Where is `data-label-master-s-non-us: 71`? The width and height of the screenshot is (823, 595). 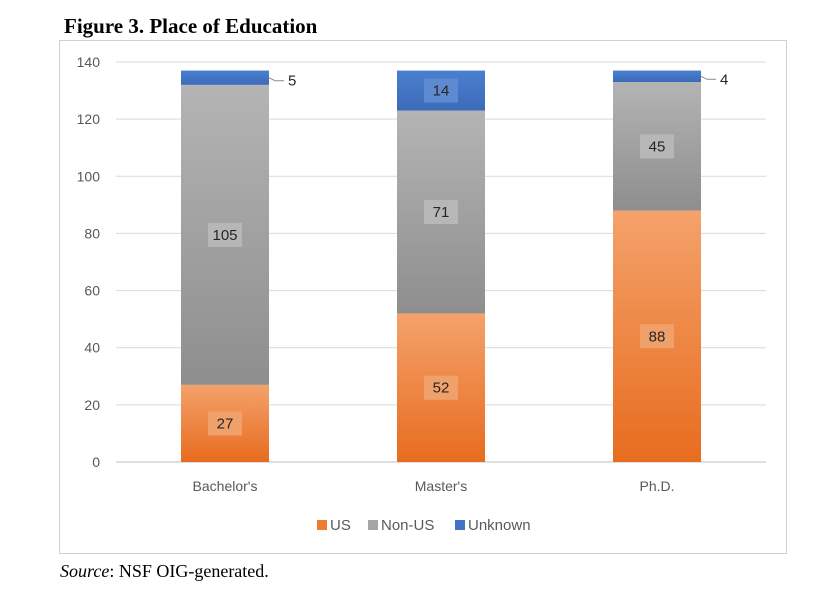 data-label-master-s-non-us: 71 is located at coordinates (441, 212).